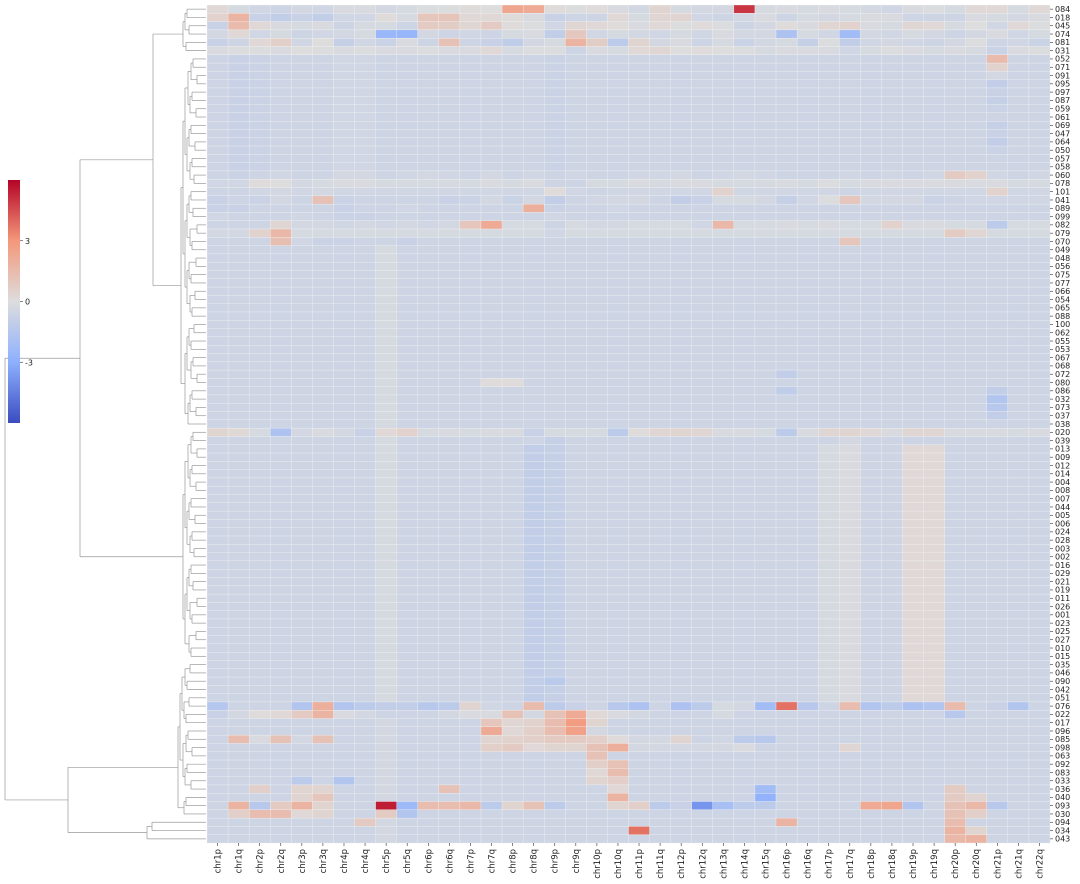 This screenshot has height=884, width=1080. What do you see at coordinates (217, 772) in the screenshot?
I see `heatmap-cell-083-chr1p` at bounding box center [217, 772].